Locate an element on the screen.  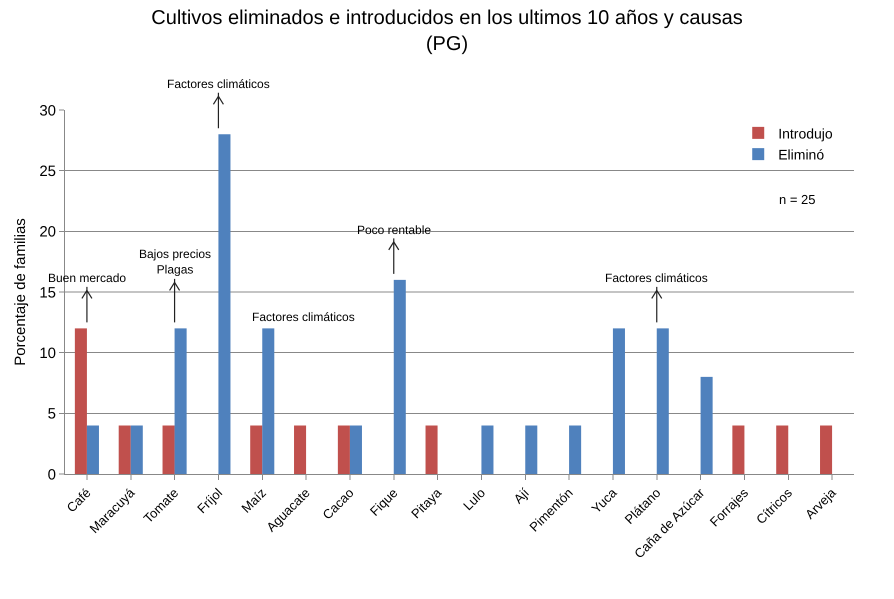
x-tick-label: Ají is located at coordinates (521, 495).